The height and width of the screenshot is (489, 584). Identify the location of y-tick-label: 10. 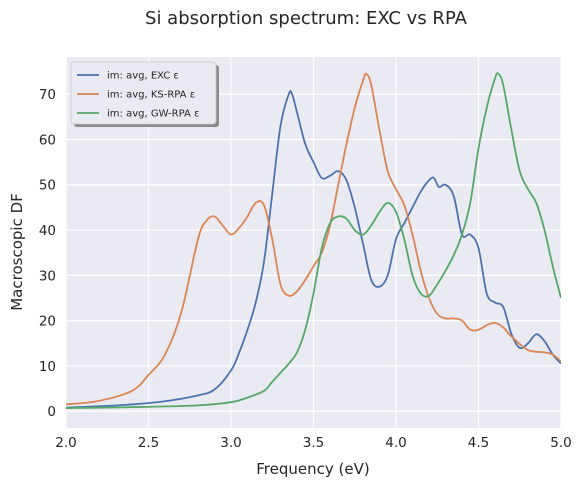
(47, 367).